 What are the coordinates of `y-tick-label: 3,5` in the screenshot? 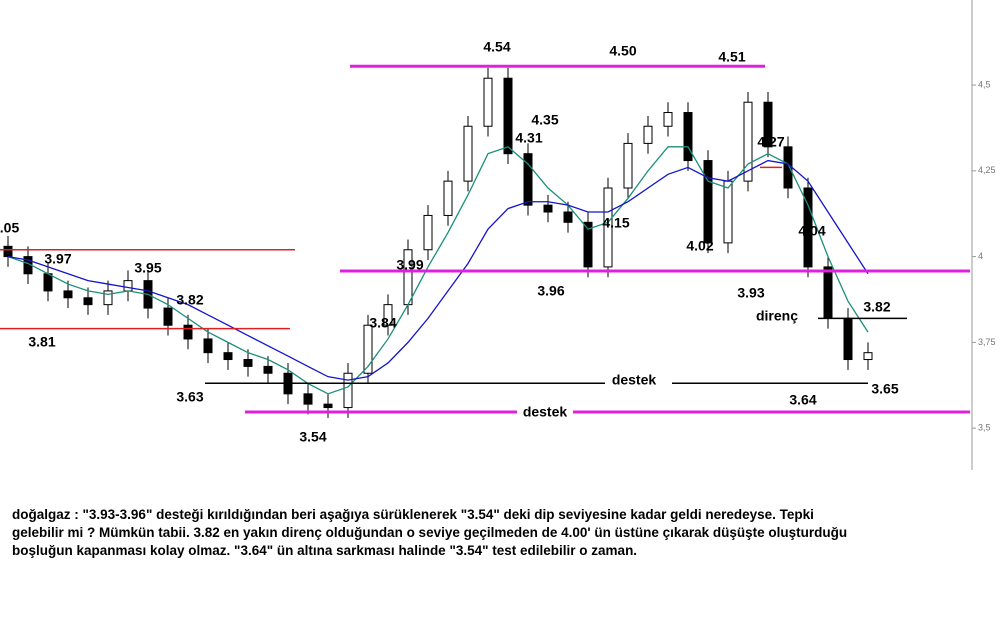 It's located at (984, 428).